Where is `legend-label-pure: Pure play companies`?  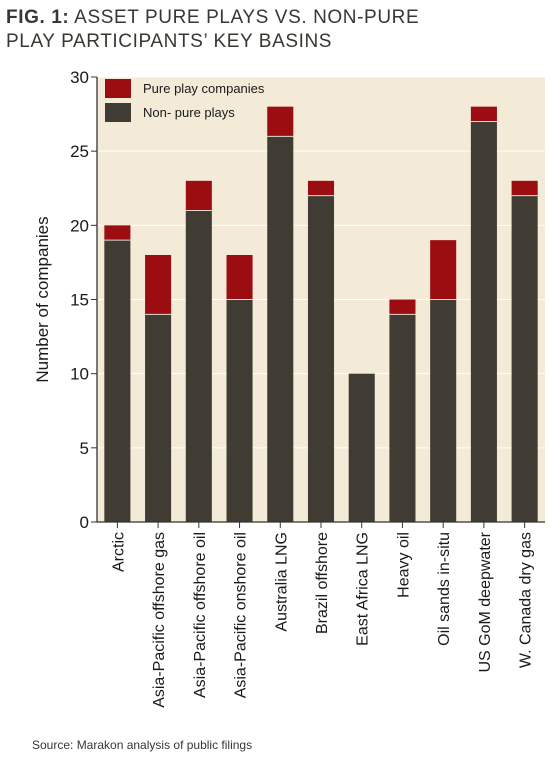
legend-label-pure: Pure play companies is located at coordinates (204, 88).